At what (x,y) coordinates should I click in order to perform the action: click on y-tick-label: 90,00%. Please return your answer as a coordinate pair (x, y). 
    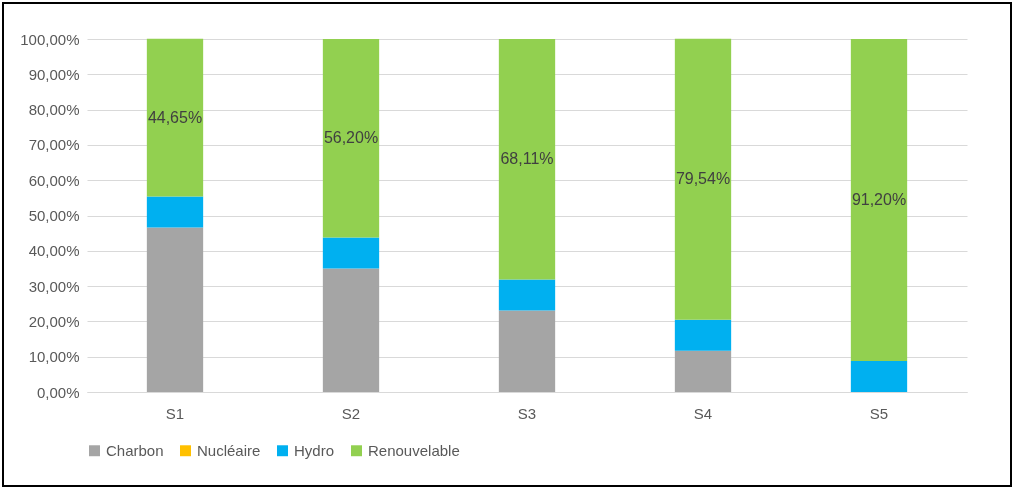
    Looking at the image, I should click on (54, 74).